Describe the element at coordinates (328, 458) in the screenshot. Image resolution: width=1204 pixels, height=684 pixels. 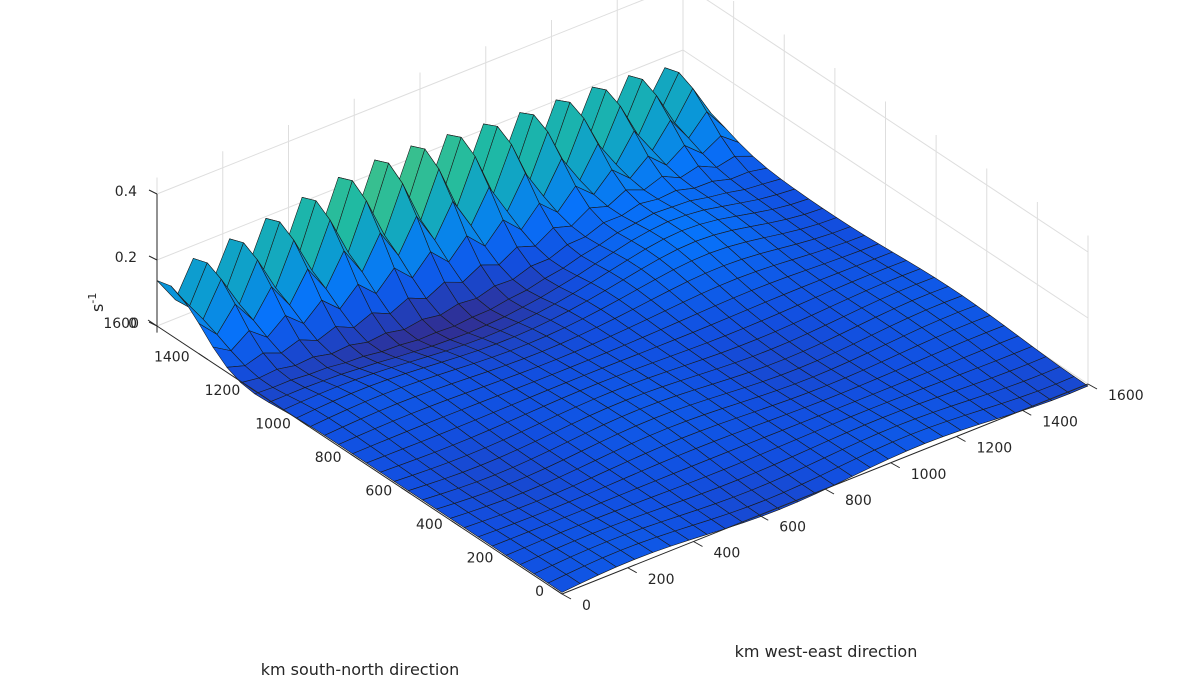
I see `y-tick-label: 800` at that location.